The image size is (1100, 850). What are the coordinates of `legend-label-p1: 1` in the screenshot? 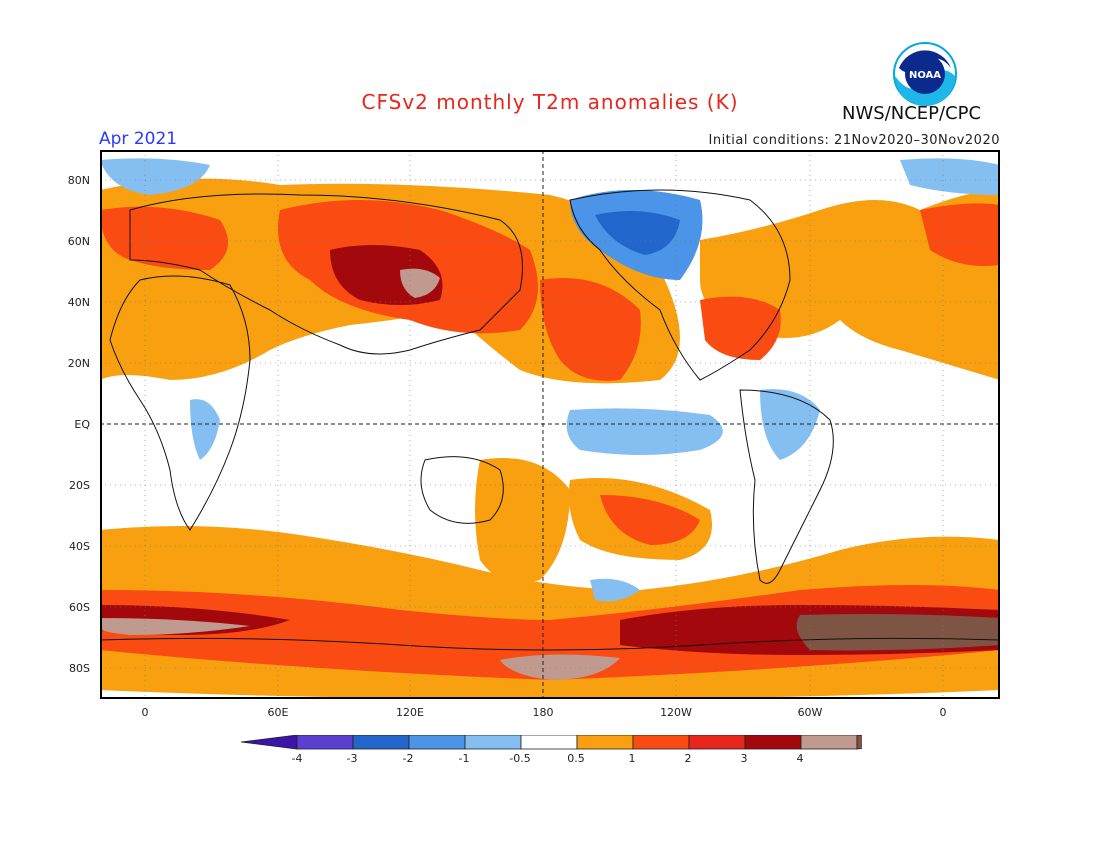 It's located at (632, 758).